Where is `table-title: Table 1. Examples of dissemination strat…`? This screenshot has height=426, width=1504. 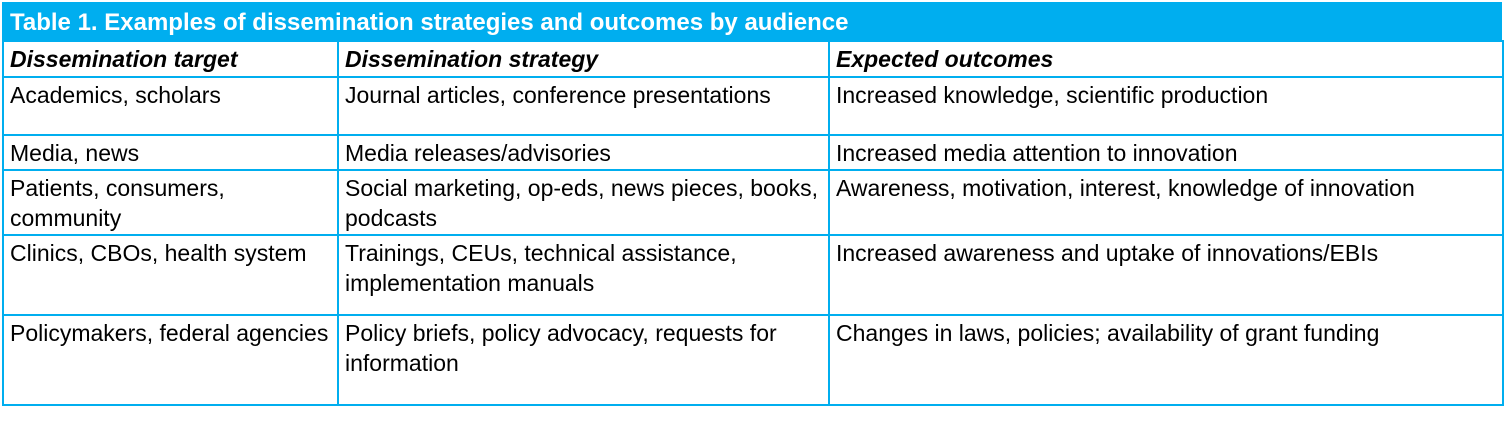
table-title: Table 1. Examples of dissemination strat… is located at coordinates (752, 21).